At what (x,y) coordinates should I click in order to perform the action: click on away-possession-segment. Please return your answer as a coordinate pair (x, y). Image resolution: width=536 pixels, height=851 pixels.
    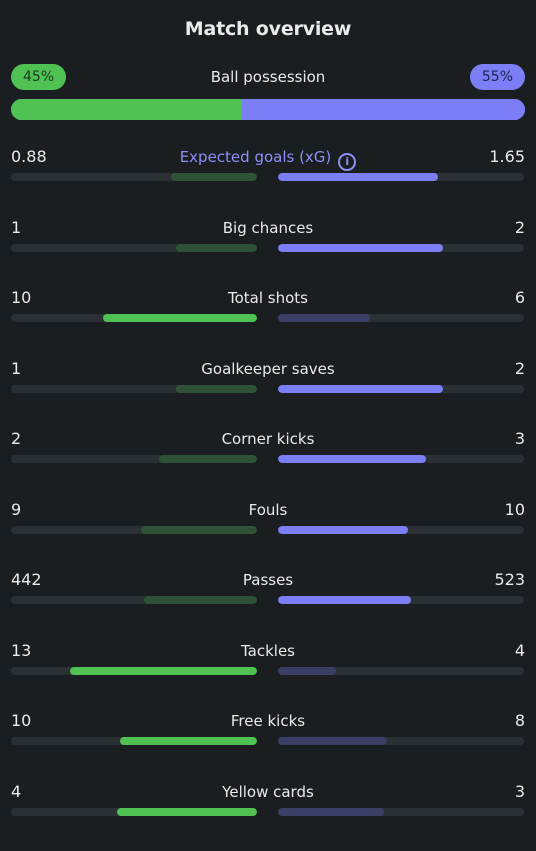
    Looking at the image, I should click on (383, 109).